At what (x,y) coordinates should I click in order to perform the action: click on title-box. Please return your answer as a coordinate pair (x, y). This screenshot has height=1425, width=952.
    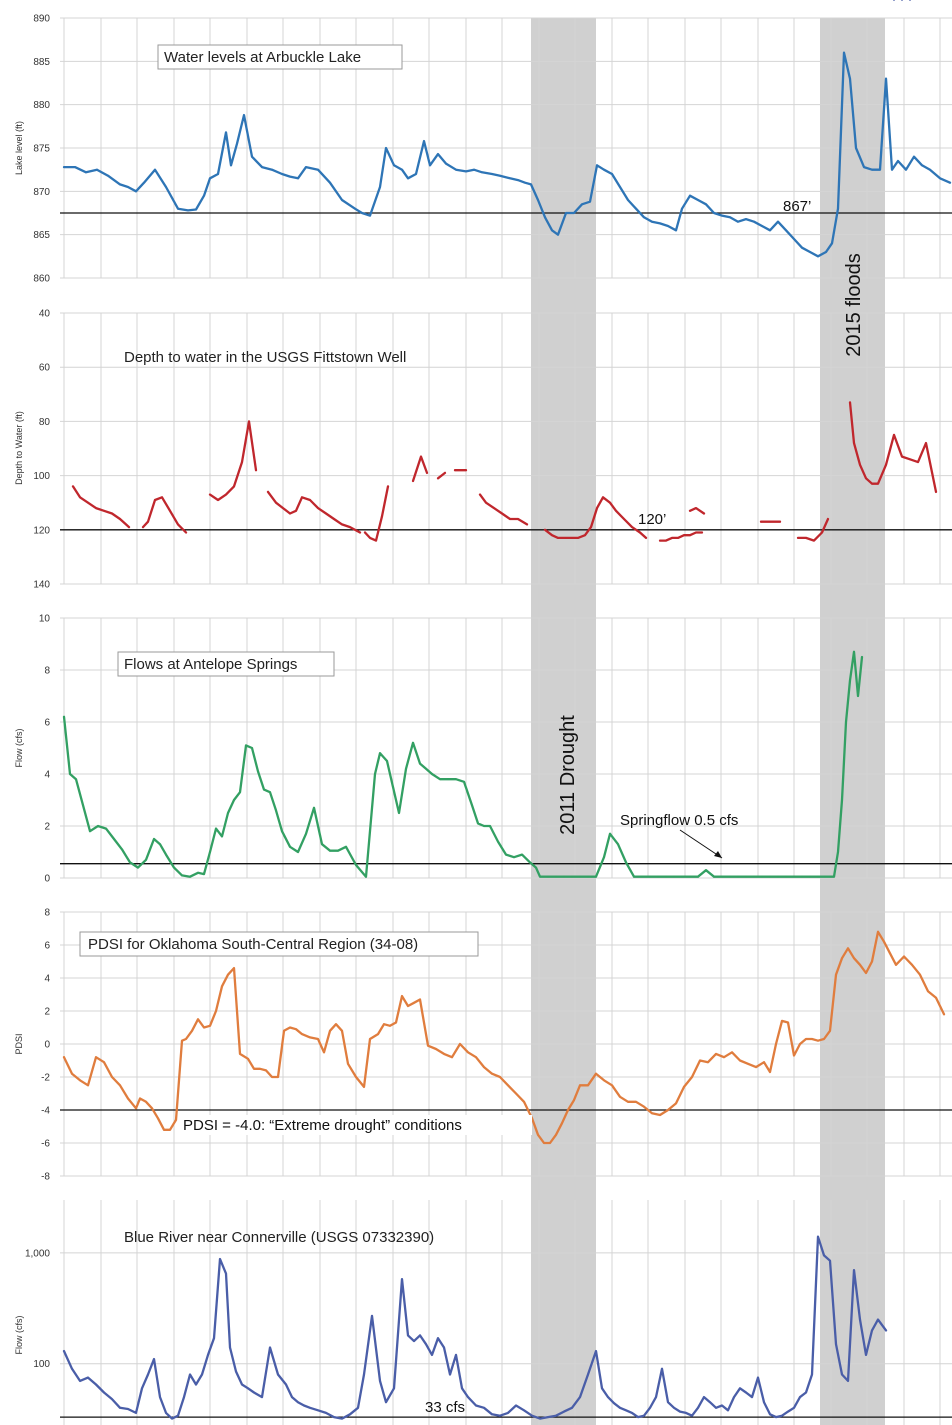
    Looking at the image, I should click on (279, 944).